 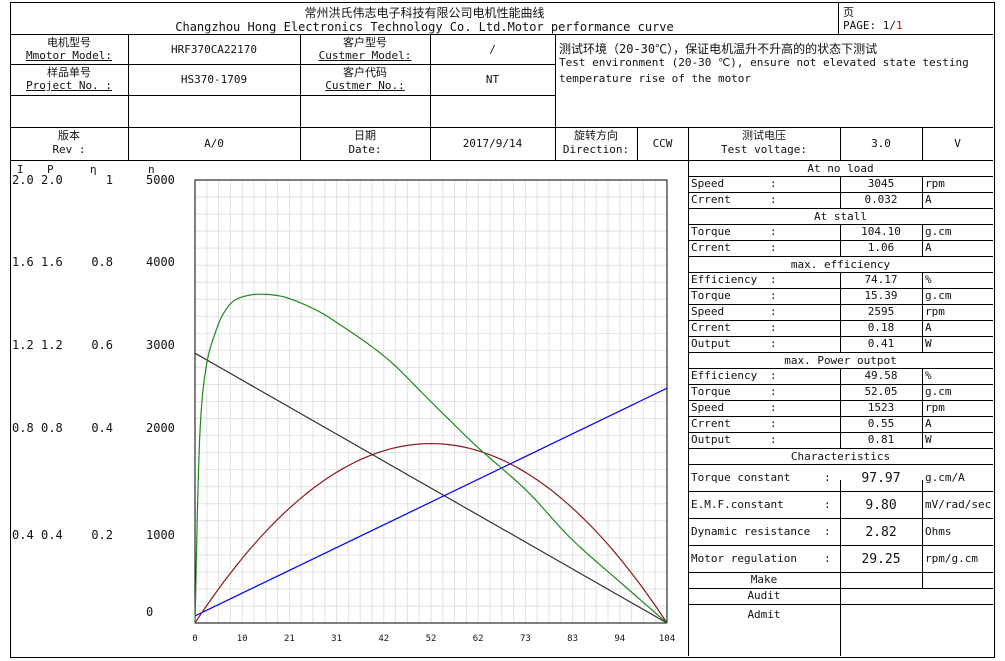 What do you see at coordinates (289, 639) in the screenshot?
I see `x-tick-label: 21` at bounding box center [289, 639].